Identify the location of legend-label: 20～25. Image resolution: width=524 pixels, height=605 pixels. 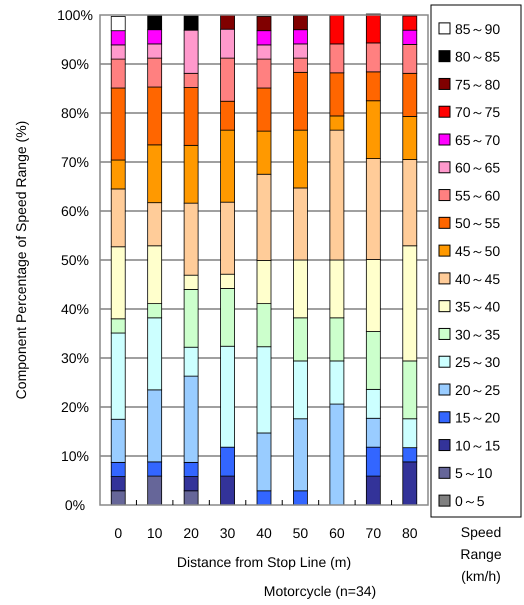
(477, 390).